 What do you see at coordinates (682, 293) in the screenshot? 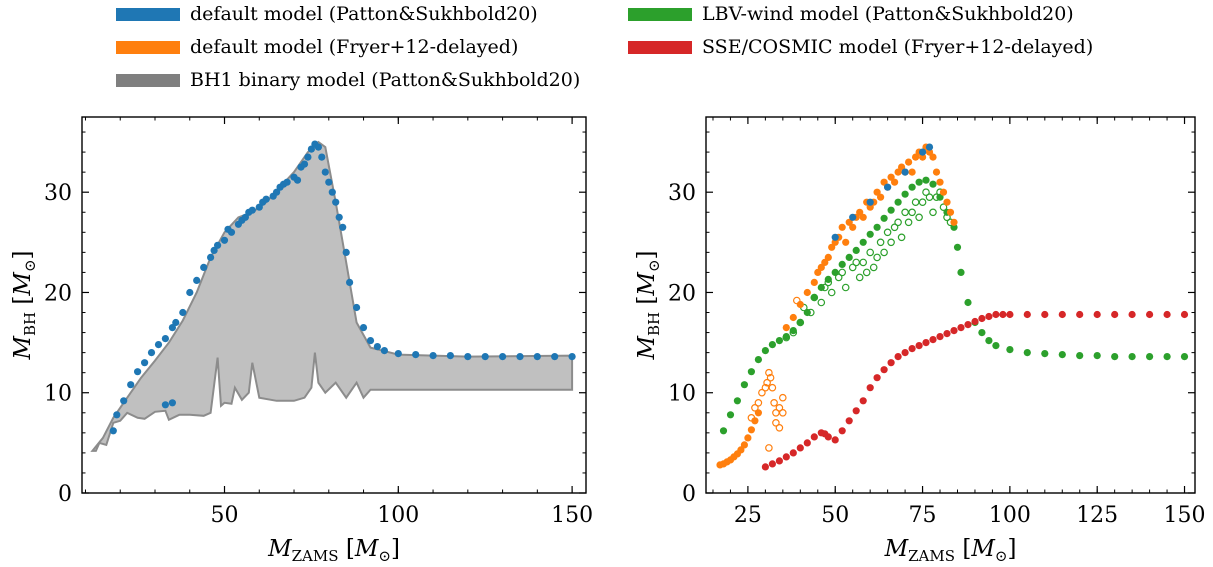
I see `y-tick-label: 20` at bounding box center [682, 293].